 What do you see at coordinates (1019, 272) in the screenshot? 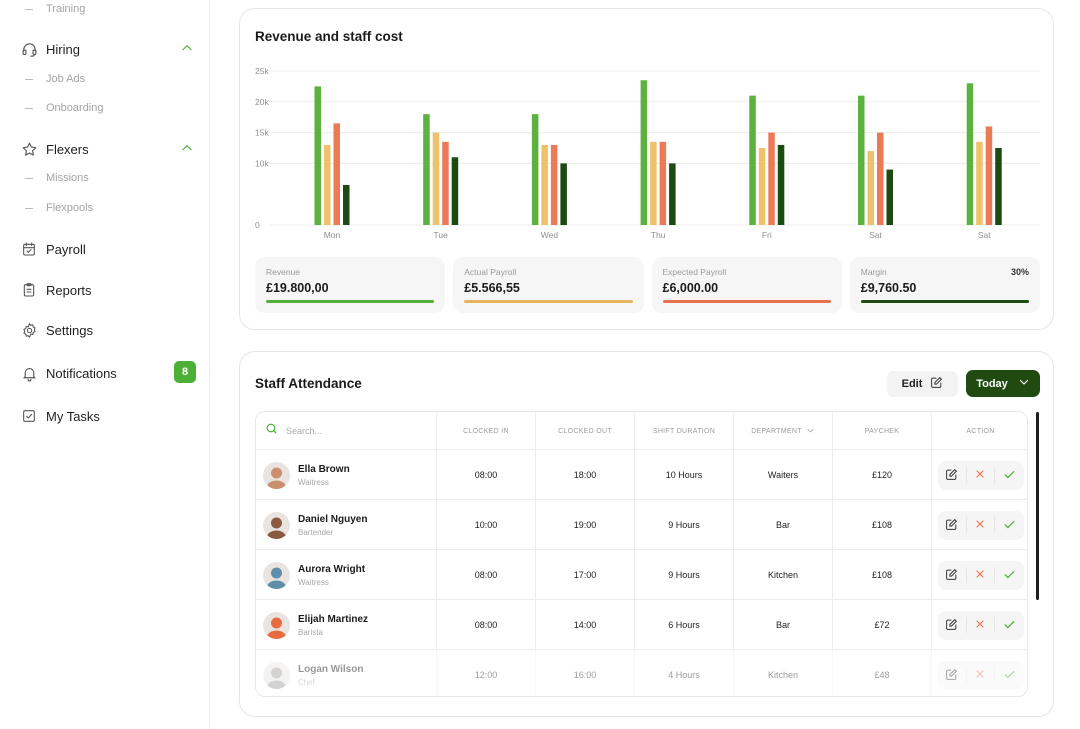
I see `stat-percent: 30%` at bounding box center [1019, 272].